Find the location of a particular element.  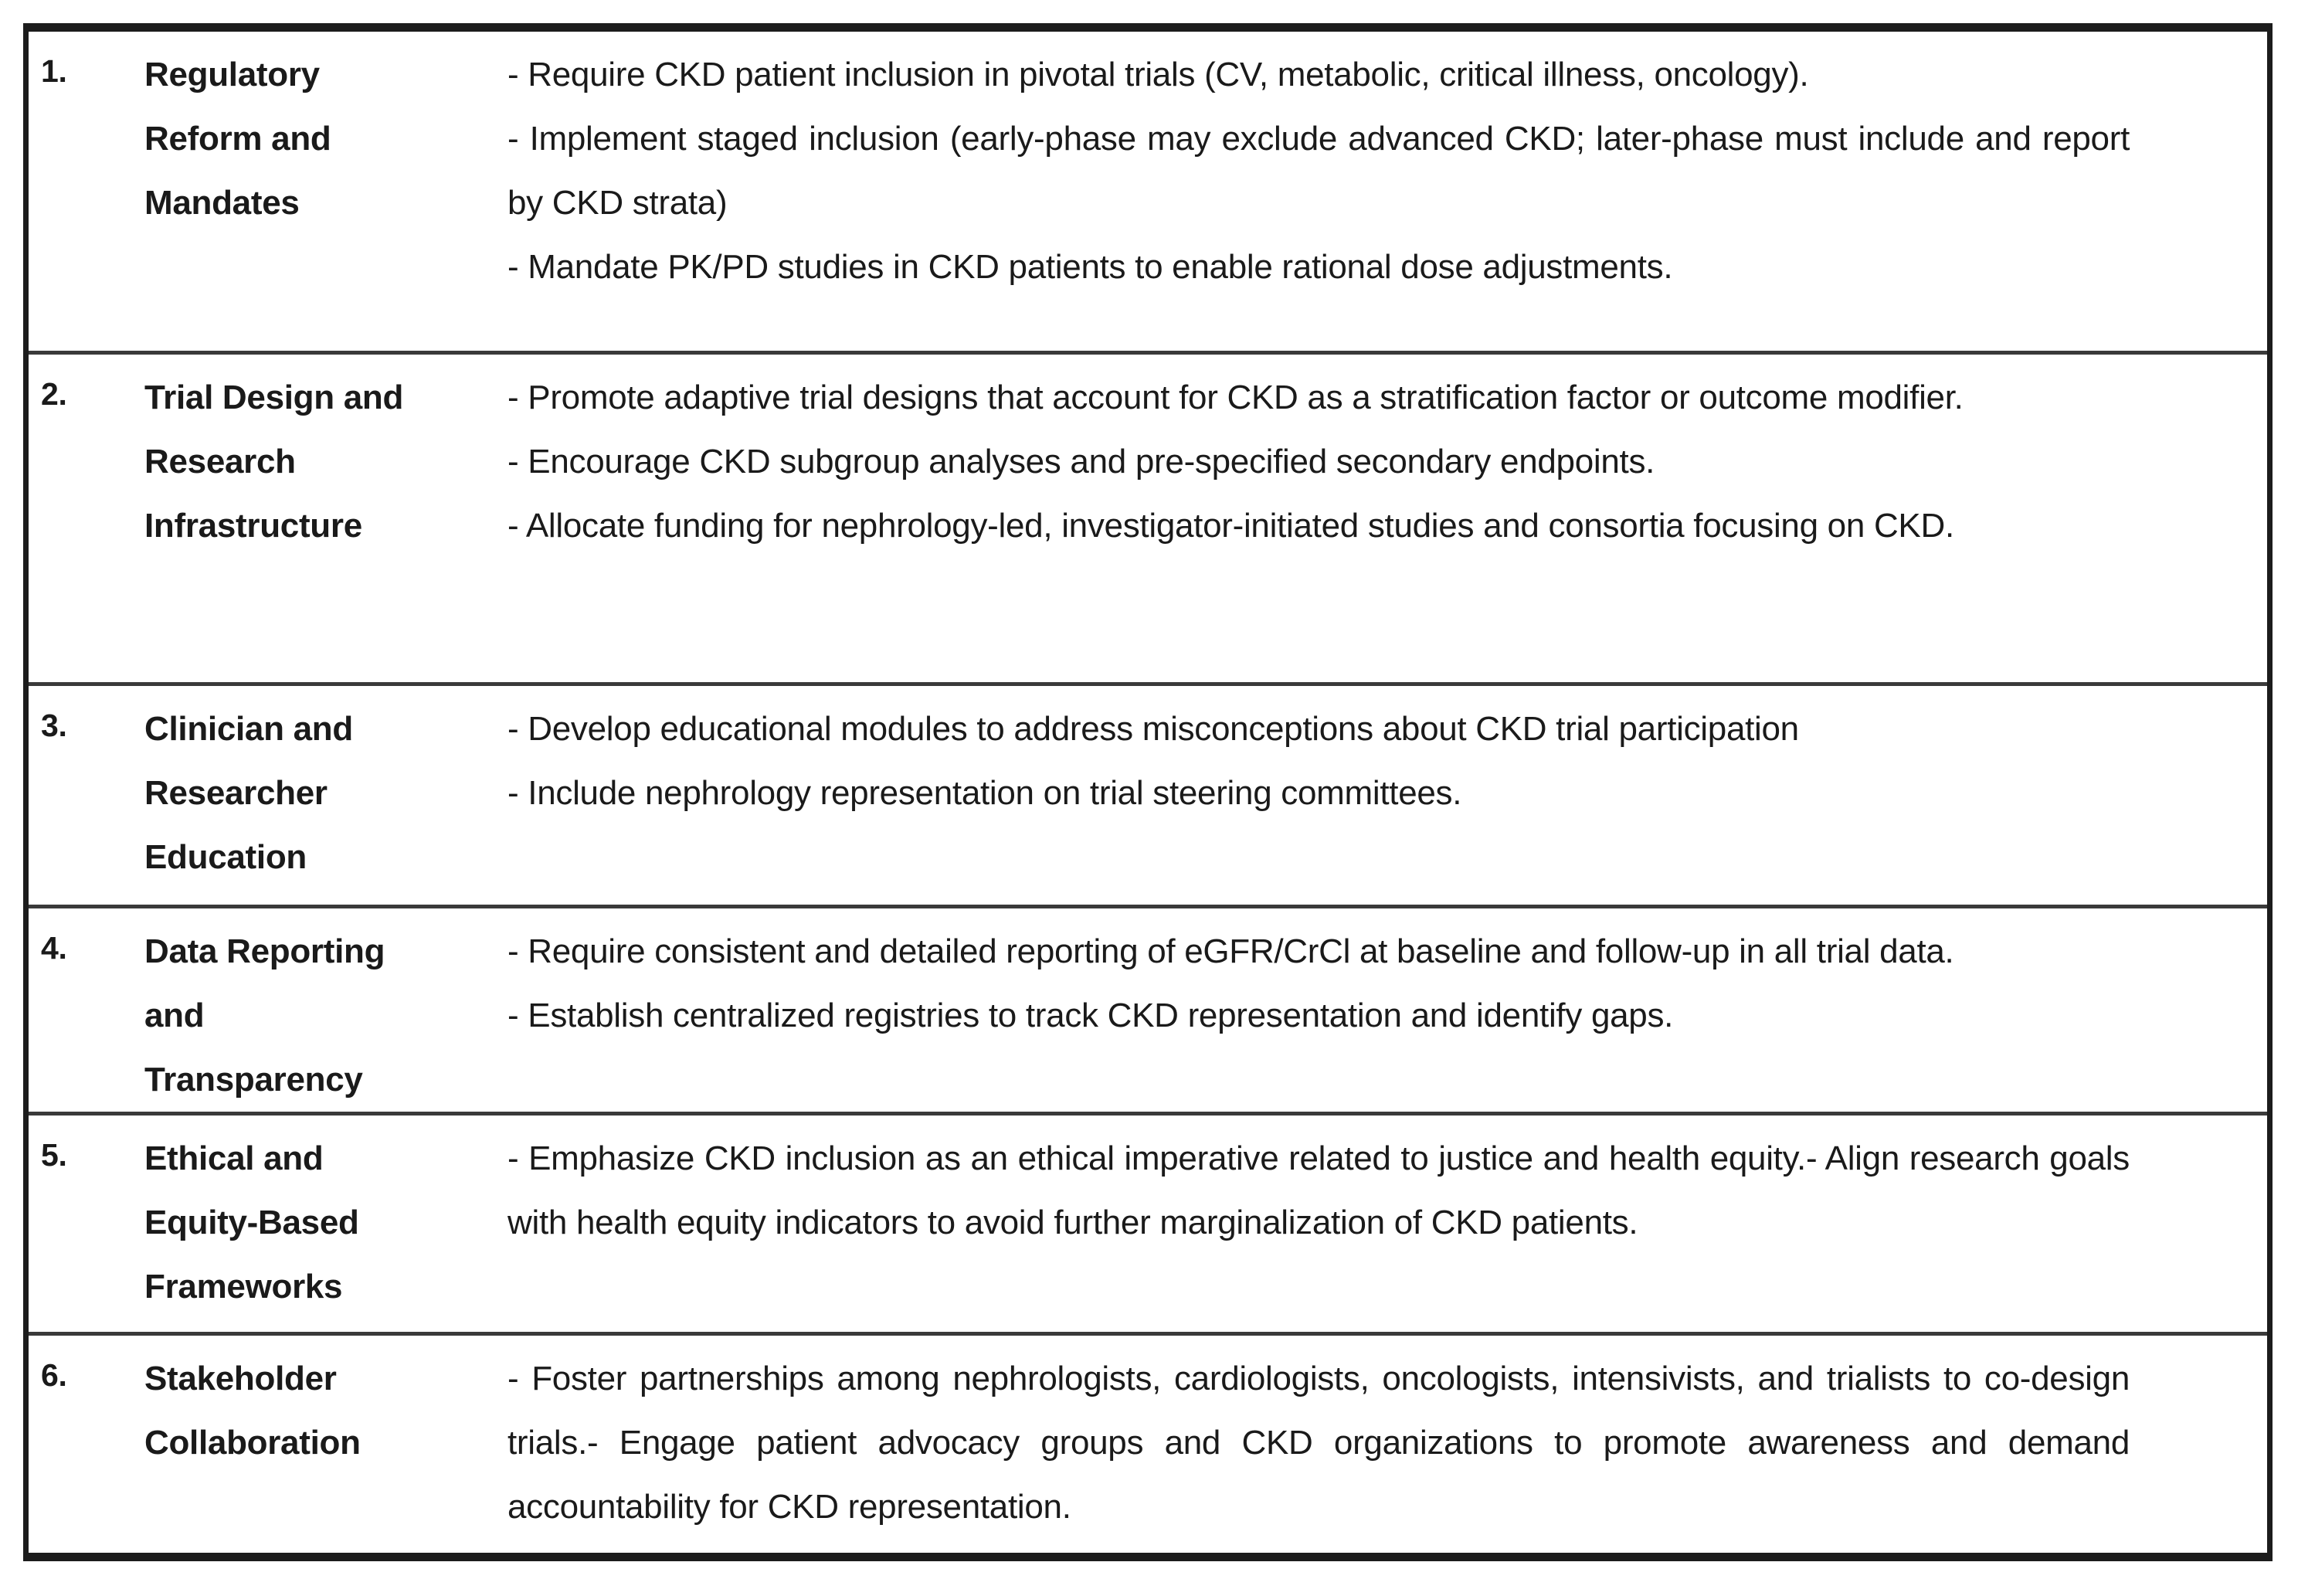

row-number: 3. is located at coordinates (54, 725).